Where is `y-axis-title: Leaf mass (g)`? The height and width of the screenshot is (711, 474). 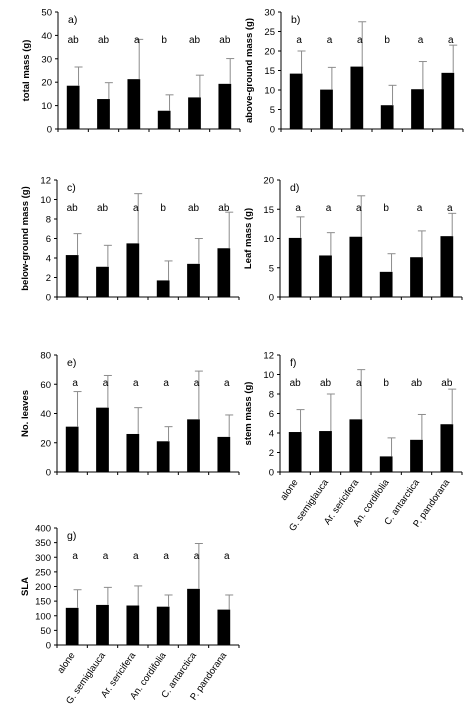
y-axis-title: Leaf mass (g) is located at coordinates (248, 238).